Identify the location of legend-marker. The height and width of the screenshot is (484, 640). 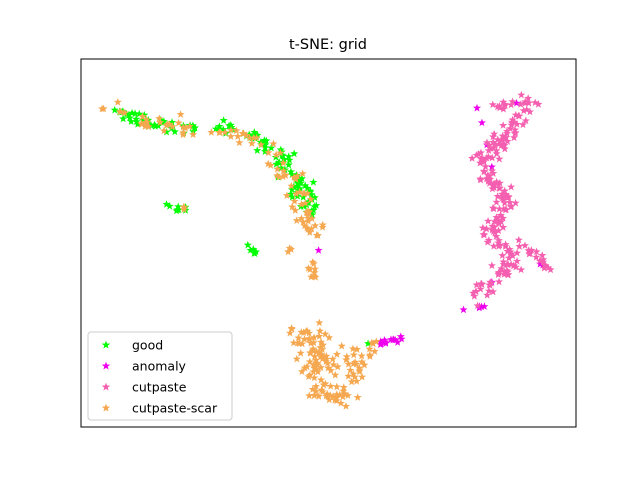
(106, 365).